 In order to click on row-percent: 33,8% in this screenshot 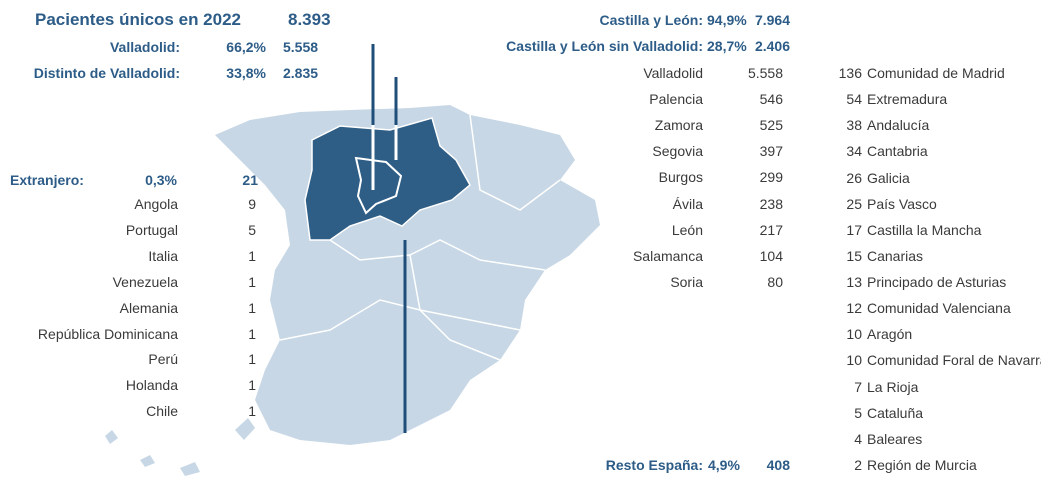, I will do `click(246, 73)`.